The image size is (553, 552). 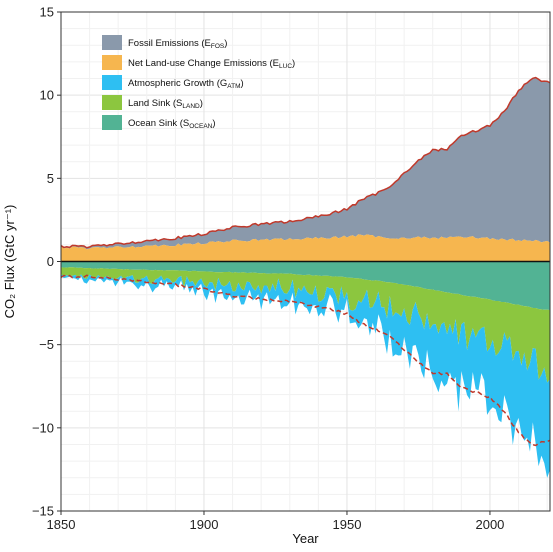 What do you see at coordinates (112, 62) in the screenshot?
I see `legend-swatch-luc` at bounding box center [112, 62].